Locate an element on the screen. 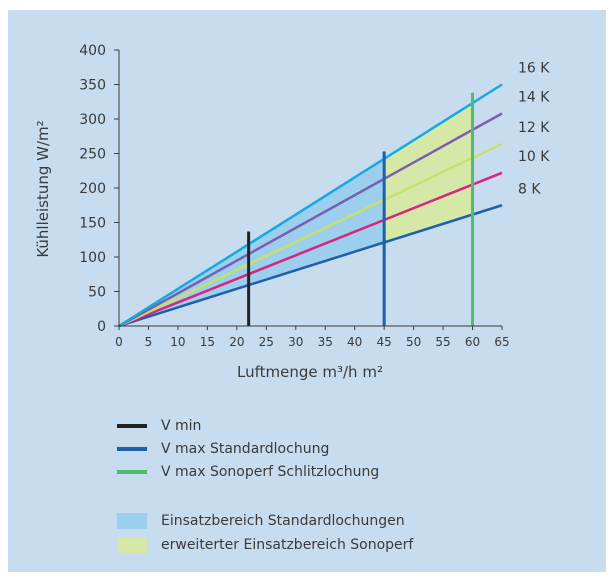 The image size is (614, 580). series-label-8-k: 8 K is located at coordinates (529, 189).